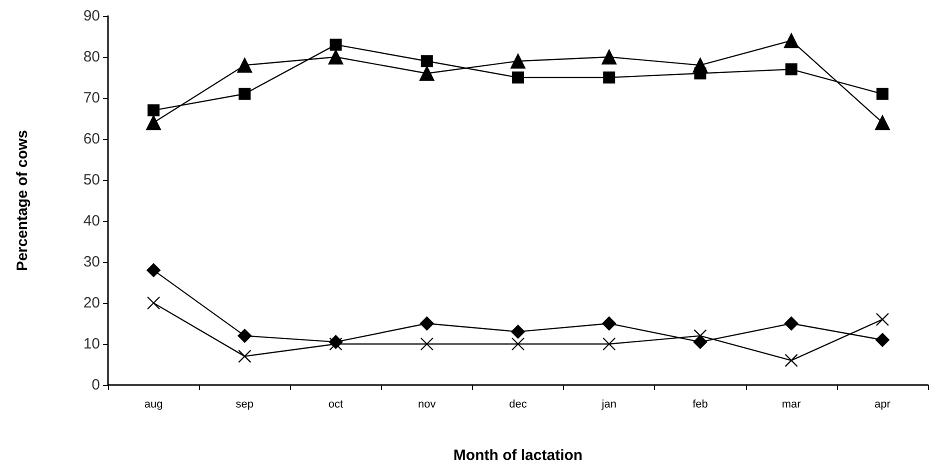 The height and width of the screenshot is (472, 939). I want to click on x-tick-label: dec, so click(518, 404).